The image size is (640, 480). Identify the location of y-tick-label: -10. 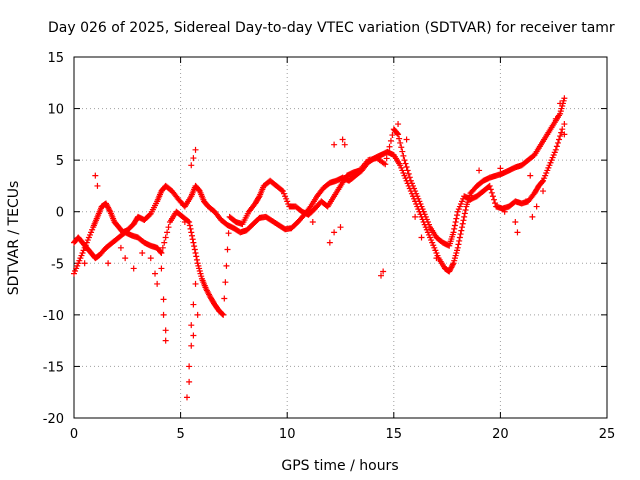
(53, 316).